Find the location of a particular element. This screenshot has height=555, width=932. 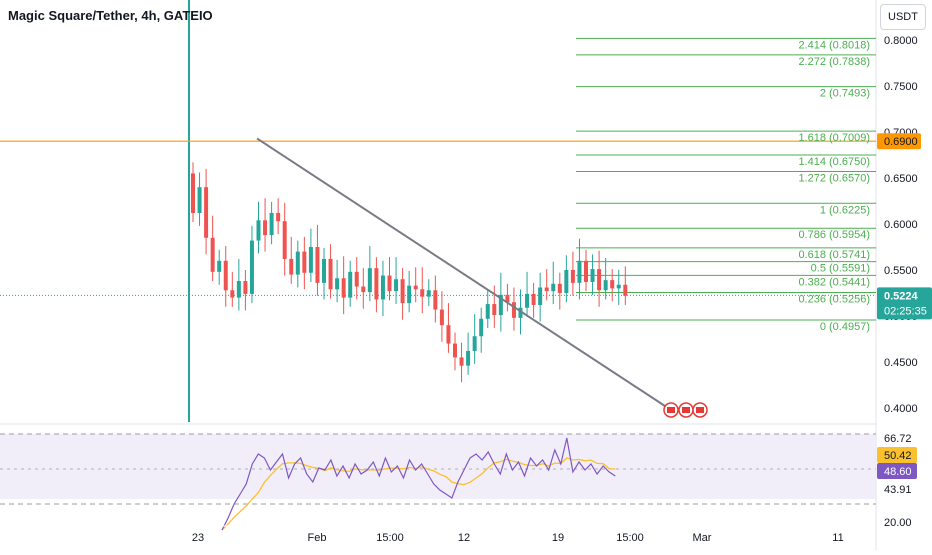

current-price-value: 0.5224 is located at coordinates (901, 296).